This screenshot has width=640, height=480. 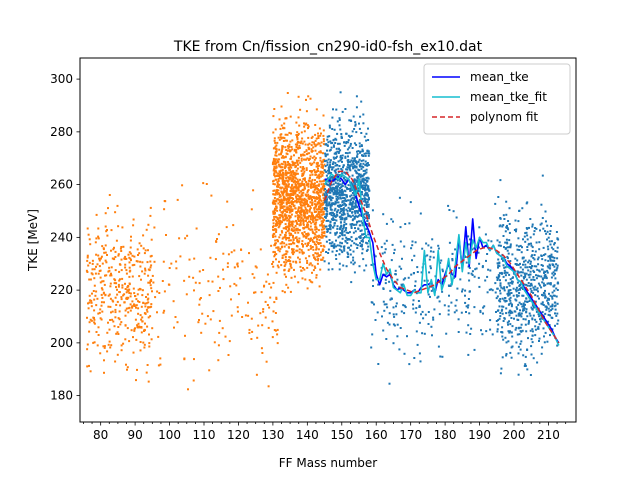 What do you see at coordinates (504, 117) in the screenshot?
I see `legend-label: polynom fit` at bounding box center [504, 117].